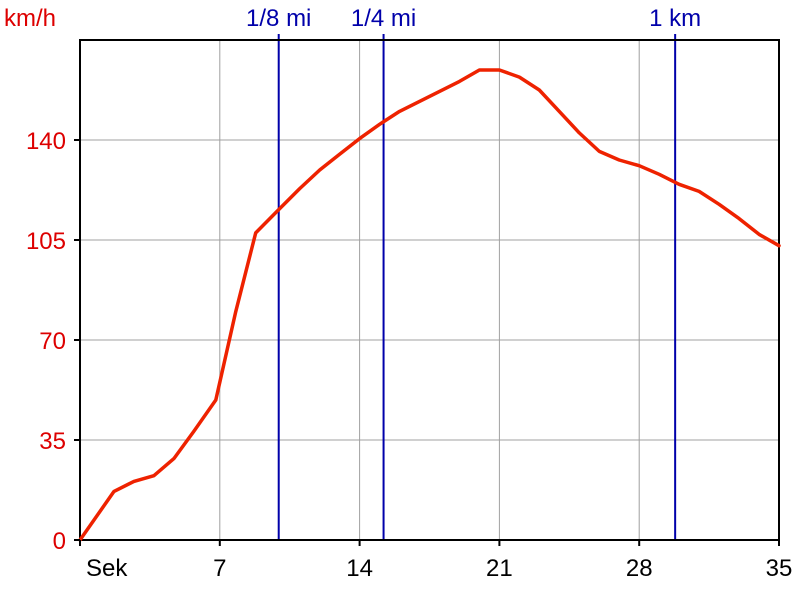 This screenshot has width=800, height=600. What do you see at coordinates (639, 568) in the screenshot?
I see `x-tick-label: 28` at bounding box center [639, 568].